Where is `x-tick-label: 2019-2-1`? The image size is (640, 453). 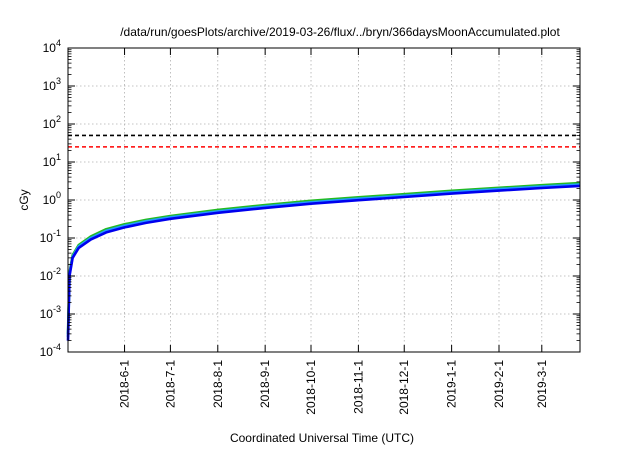
x-tick-label: 2019-2-1 is located at coordinates (499, 384).